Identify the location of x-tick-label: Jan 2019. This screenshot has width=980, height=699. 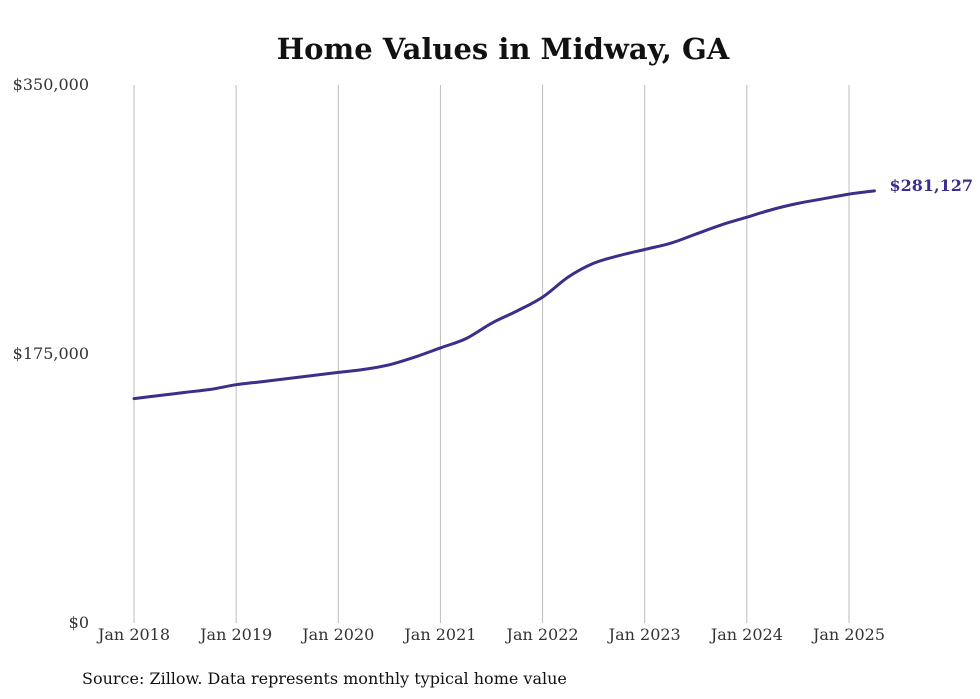
(235, 634).